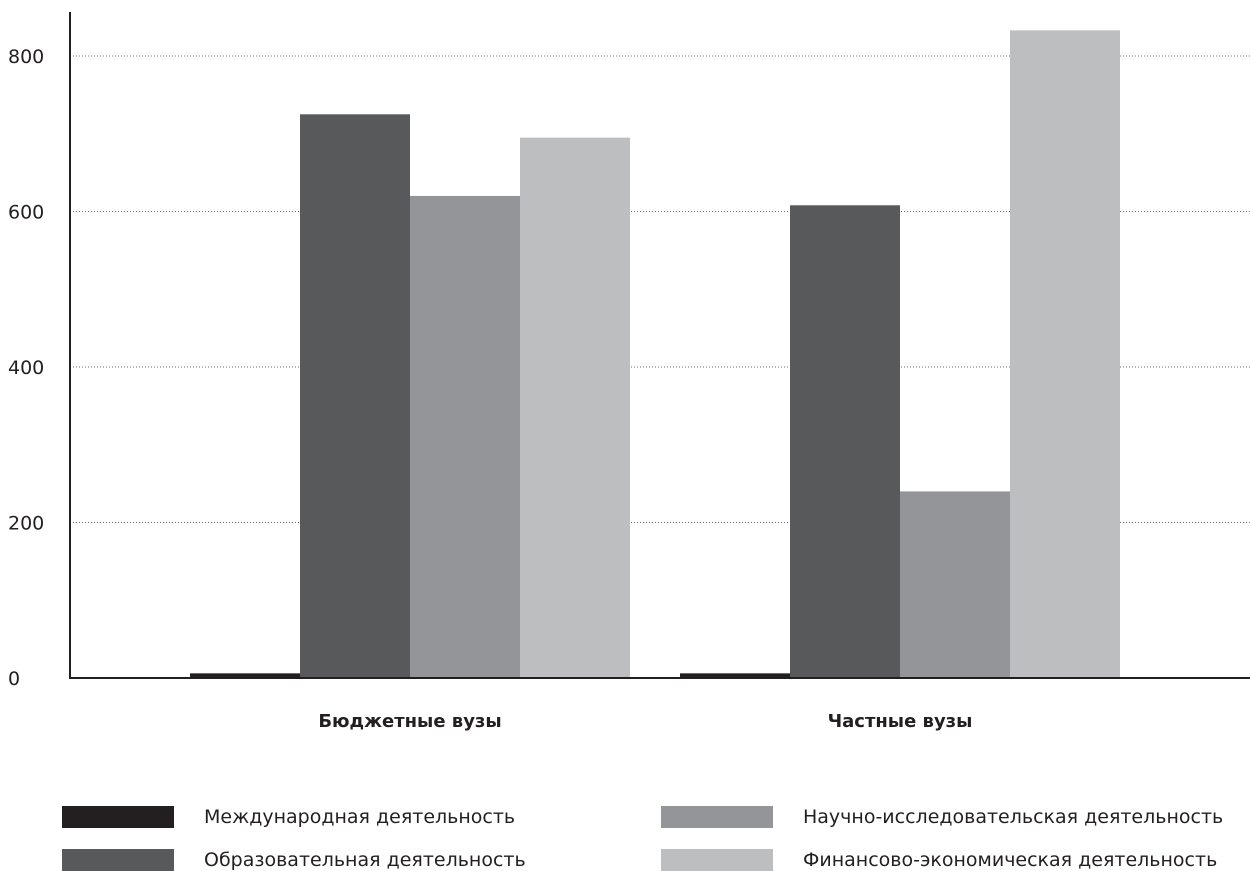  I want to click on y-tick-label: 200, so click(26, 524).